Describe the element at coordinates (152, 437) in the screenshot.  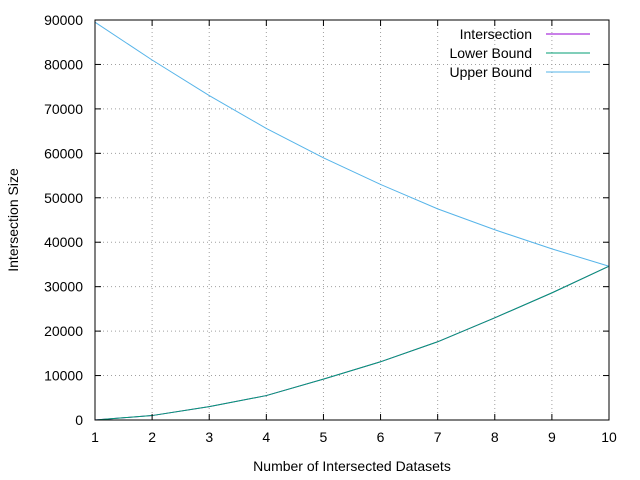
I see `x-tick-label: 2` at that location.